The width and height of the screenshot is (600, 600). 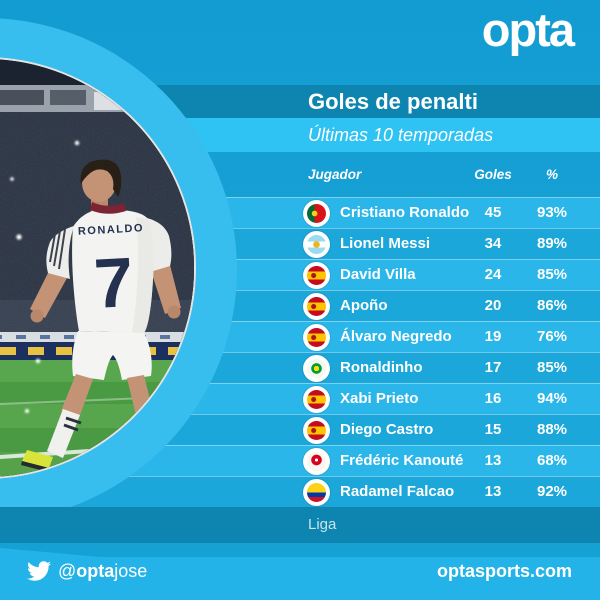 What do you see at coordinates (552, 305) in the screenshot?
I see `pct-value: 86%` at bounding box center [552, 305].